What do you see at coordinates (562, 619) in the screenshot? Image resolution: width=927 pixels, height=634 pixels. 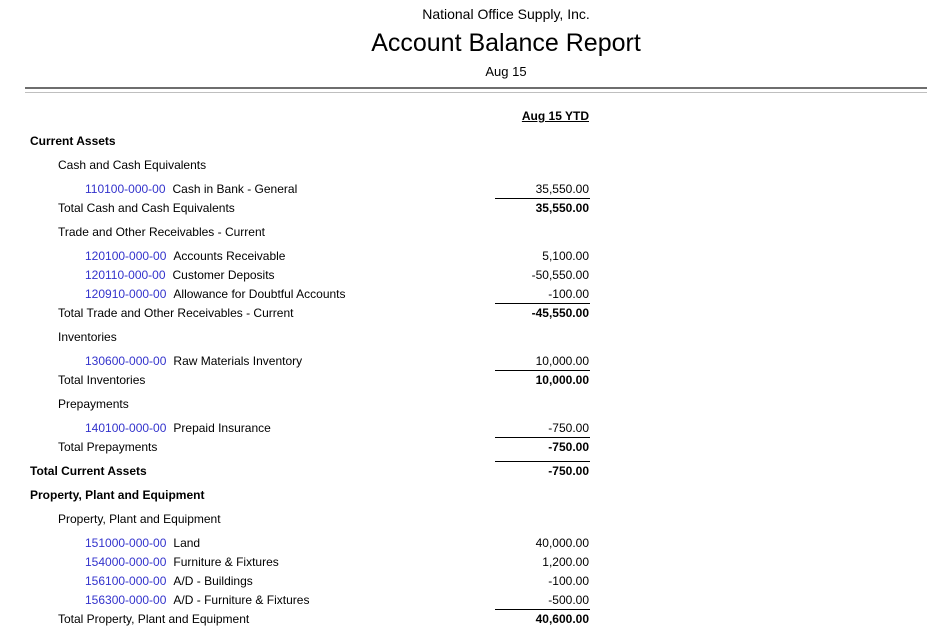 I see `row-amount: 40,600.00` at bounding box center [562, 619].